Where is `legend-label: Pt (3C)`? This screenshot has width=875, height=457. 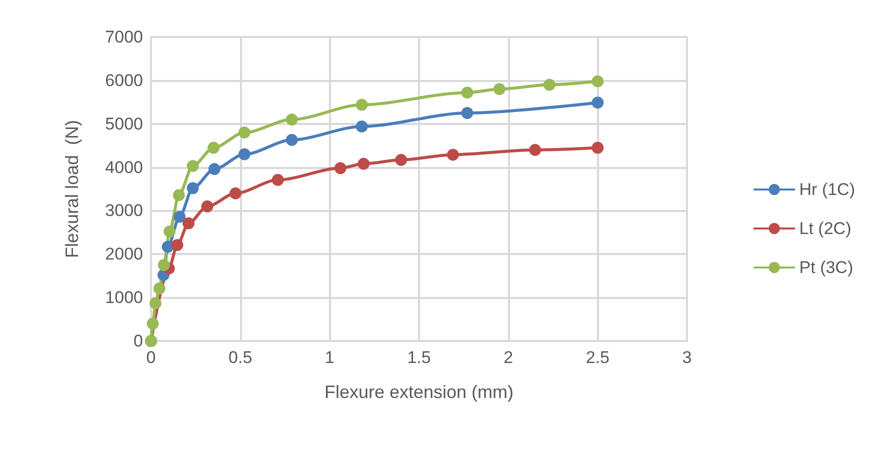 legend-label: Pt (3C) is located at coordinates (826, 267).